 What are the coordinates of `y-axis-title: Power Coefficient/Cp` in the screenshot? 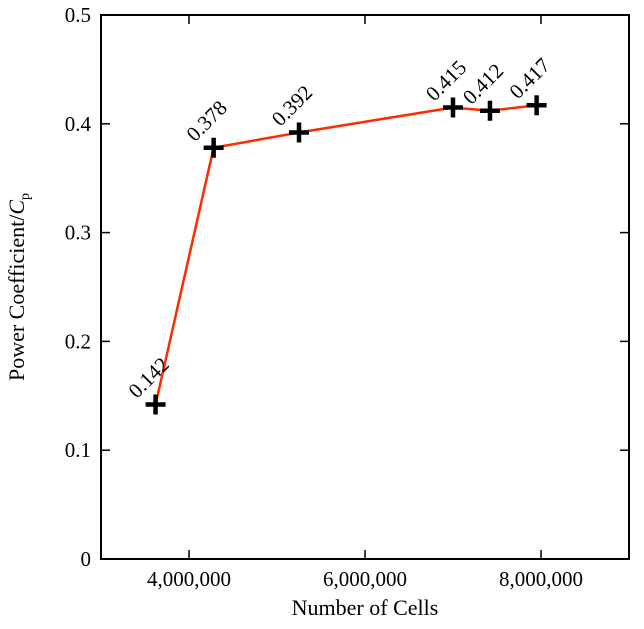 It's located at (18, 287).